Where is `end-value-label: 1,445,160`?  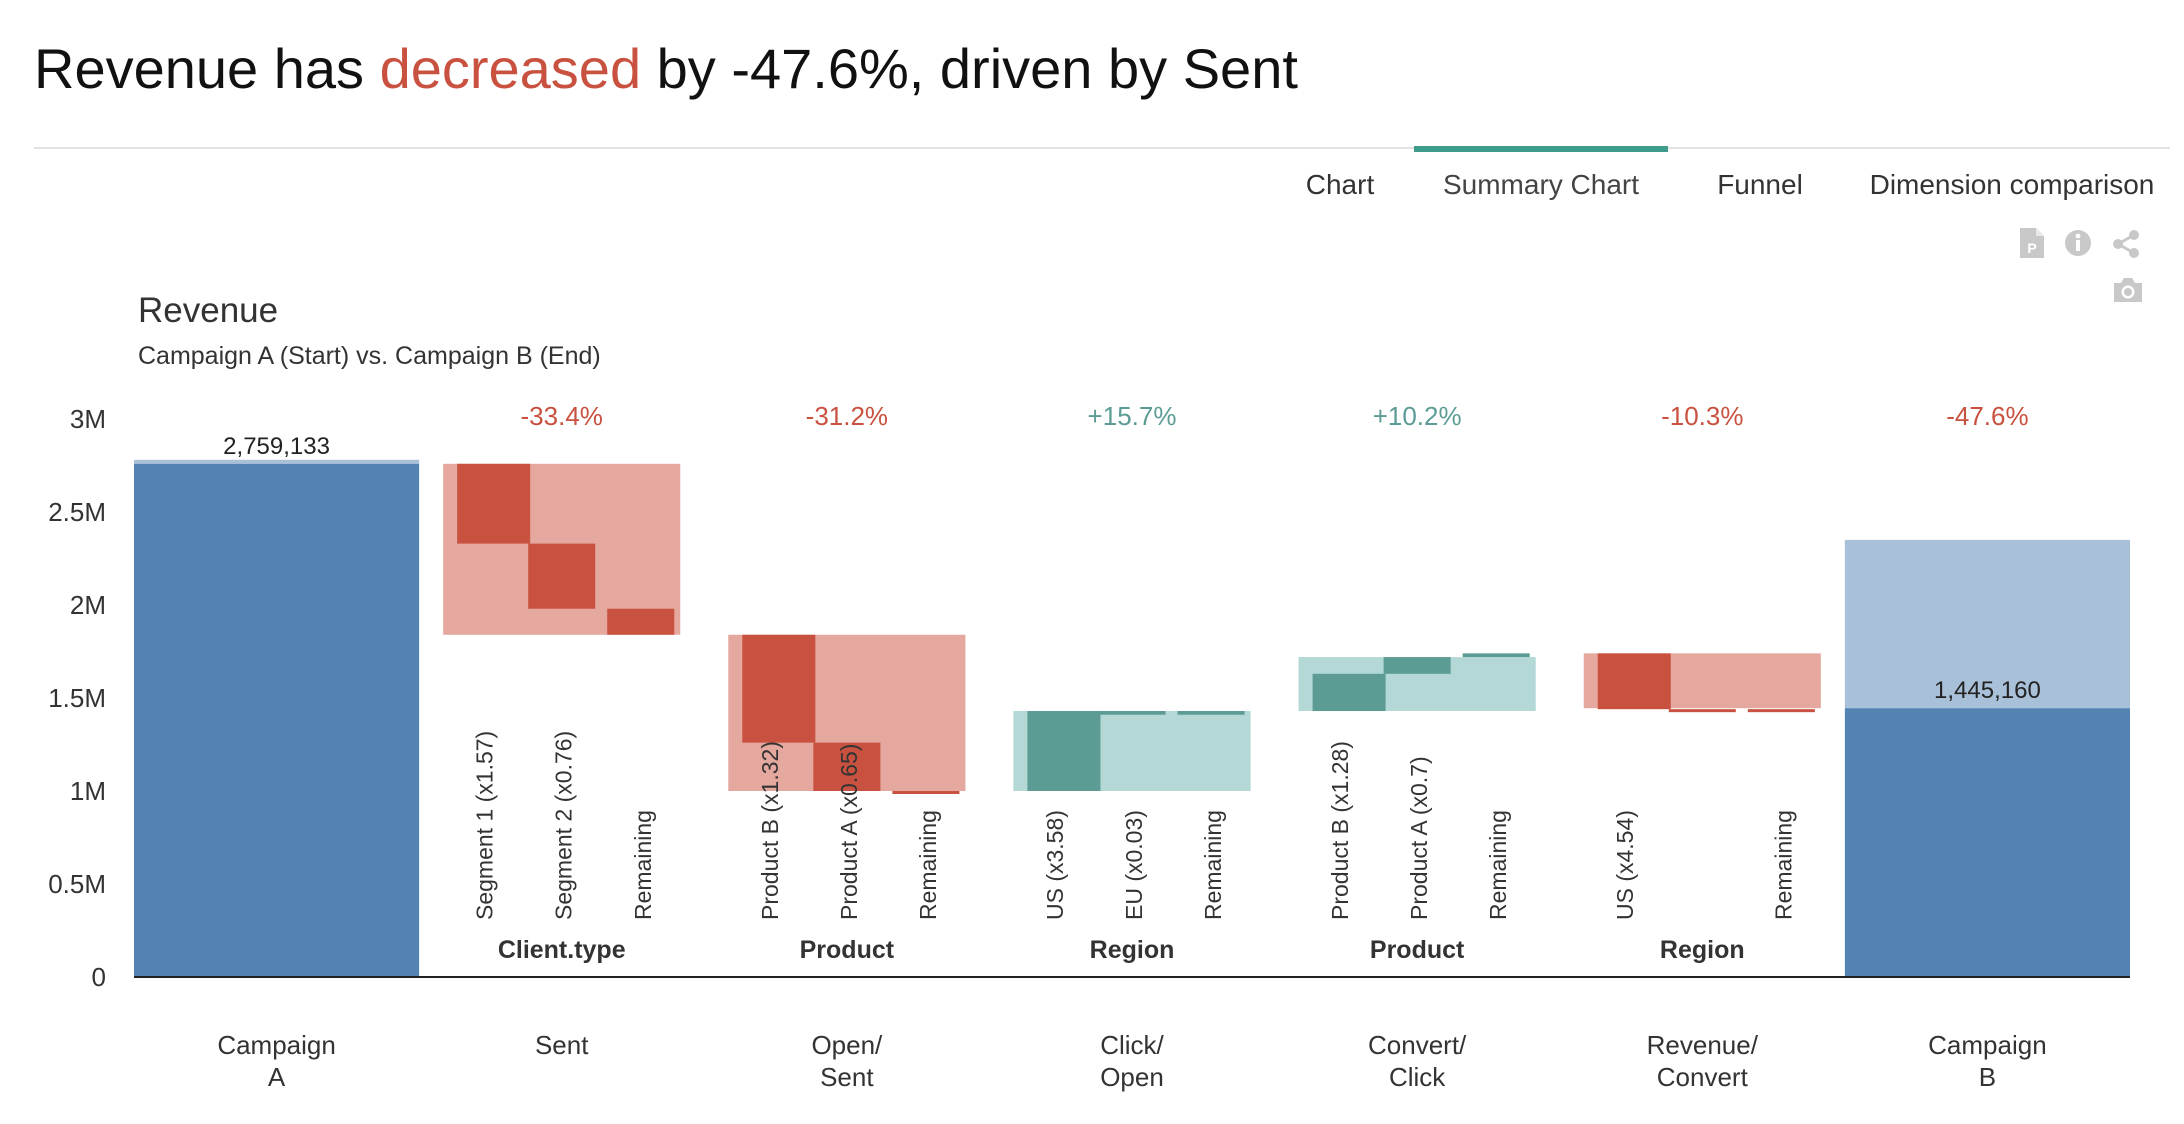
end-value-label: 1,445,160 is located at coordinates (1987, 690).